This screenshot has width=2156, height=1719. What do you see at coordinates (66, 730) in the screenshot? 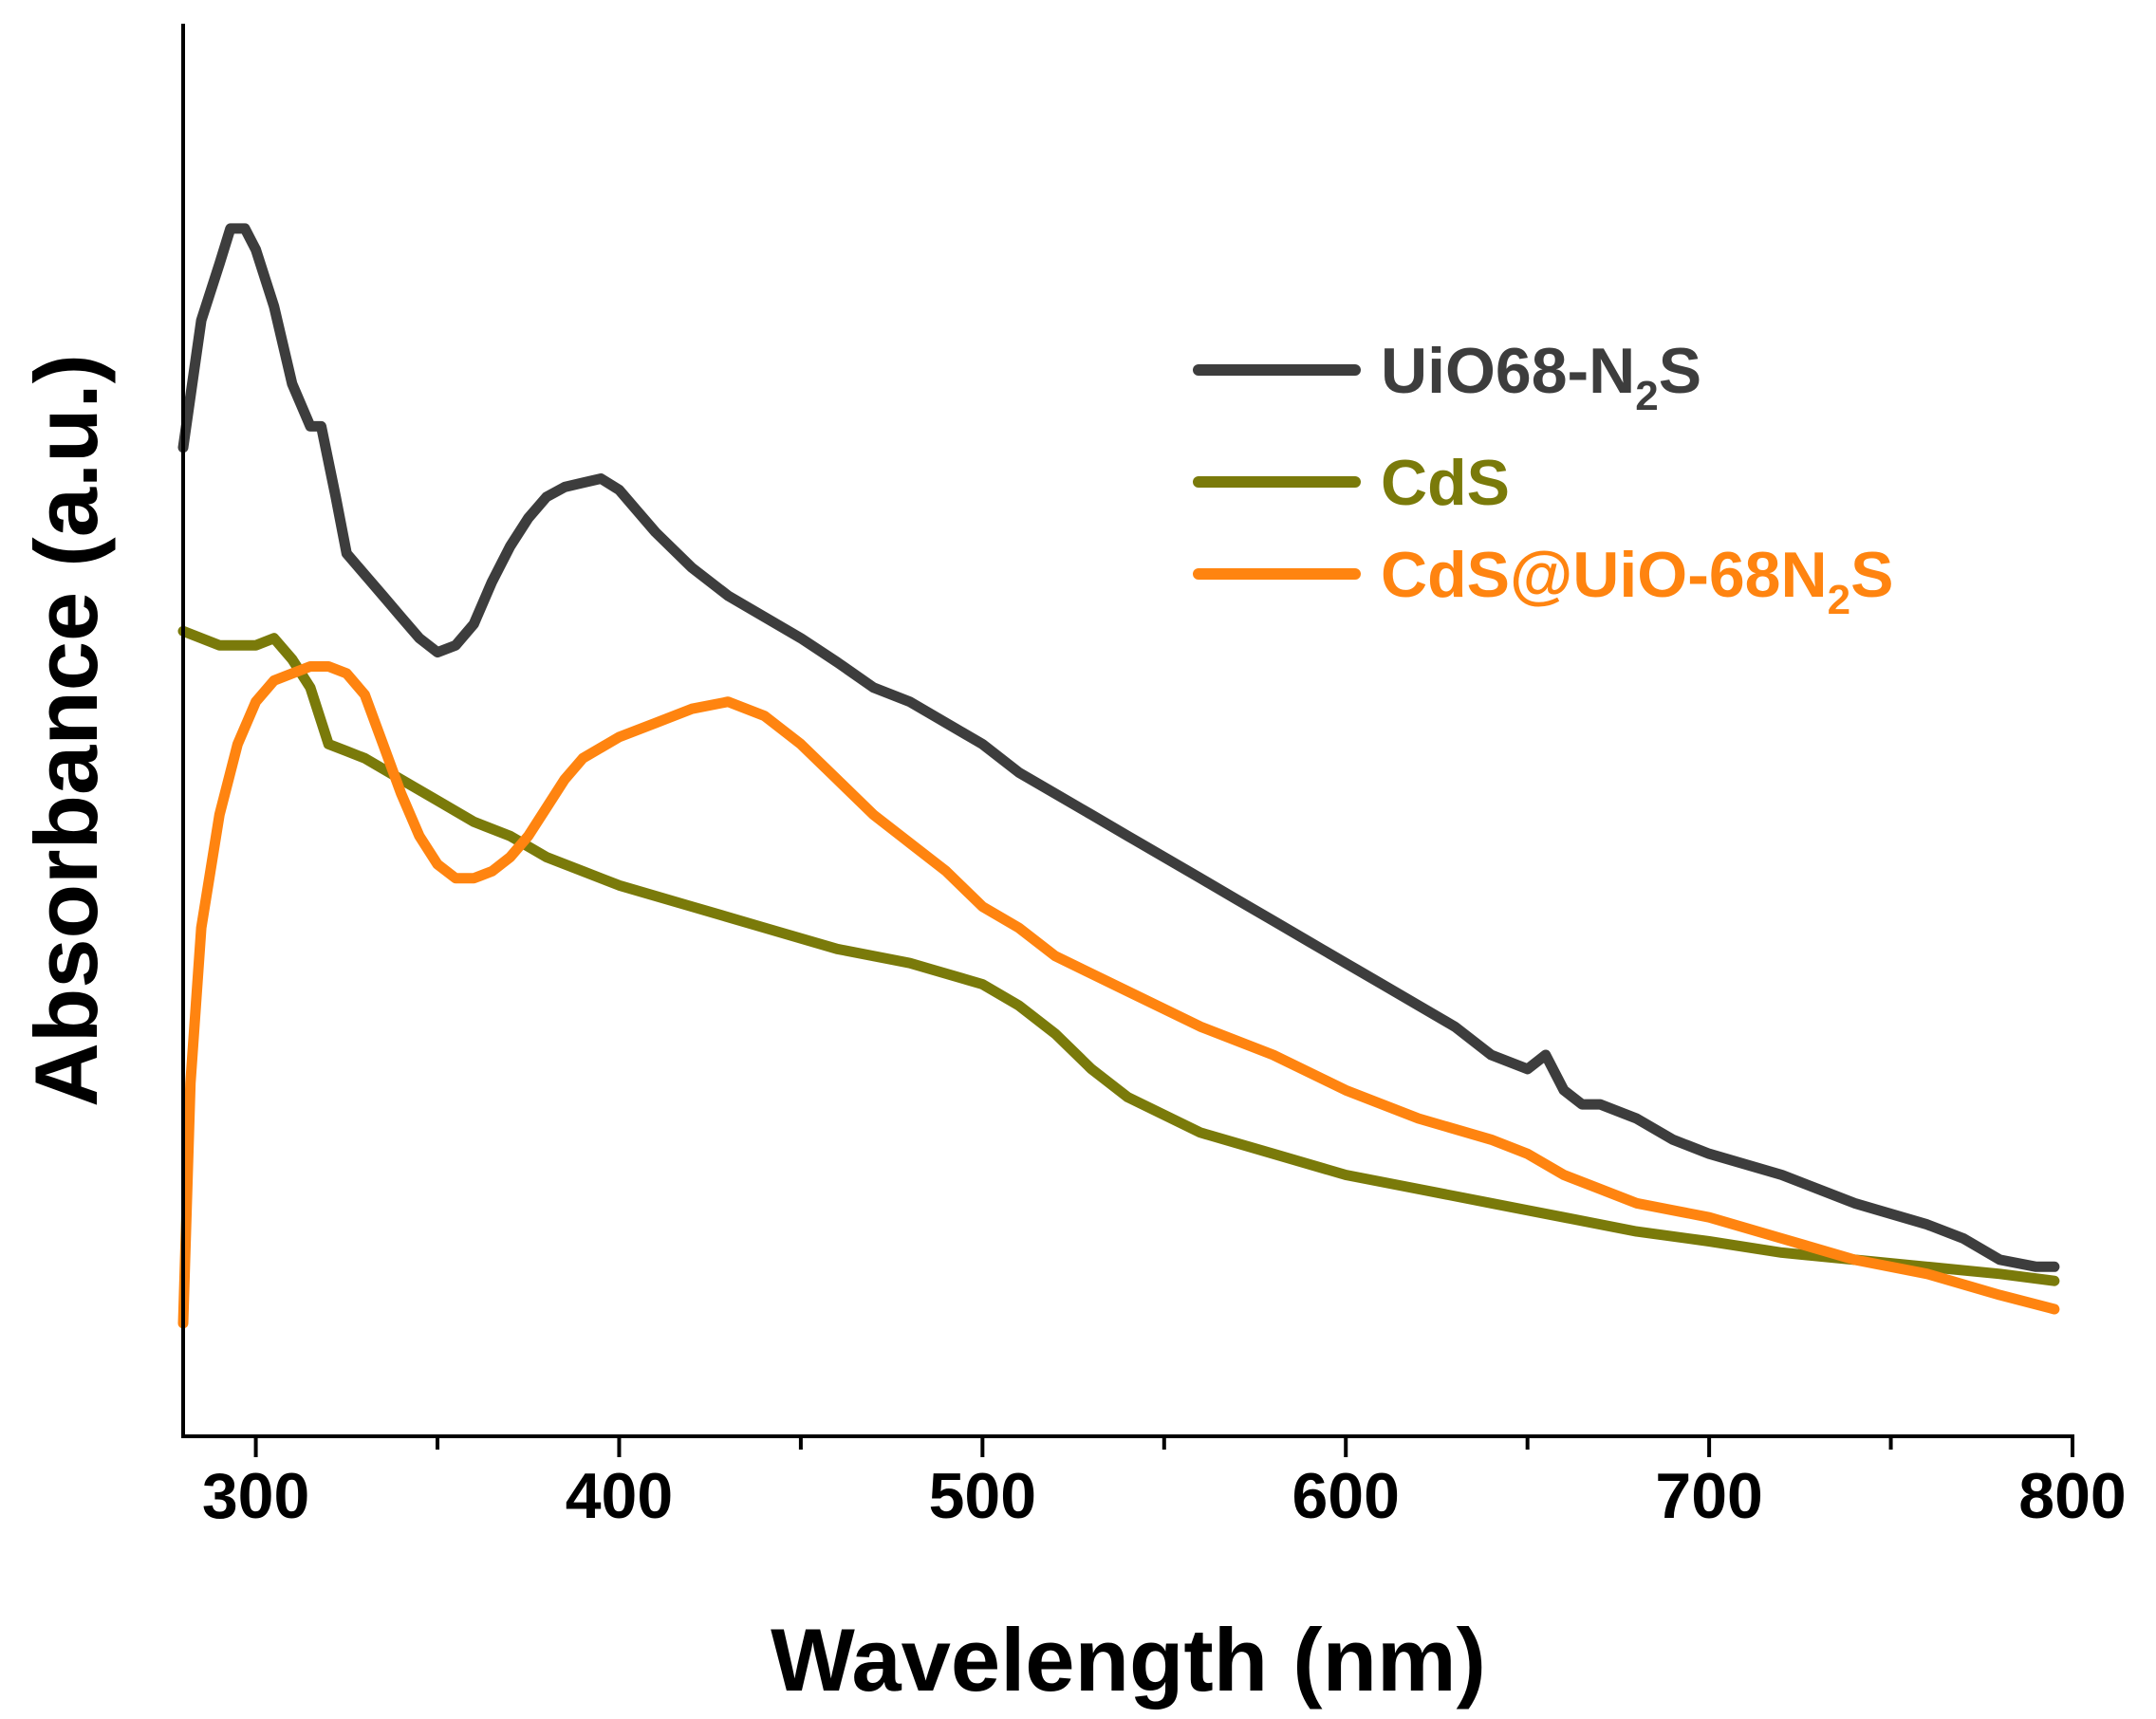
I see `y-axis-title: Absorbance (a.u.)` at bounding box center [66, 730].